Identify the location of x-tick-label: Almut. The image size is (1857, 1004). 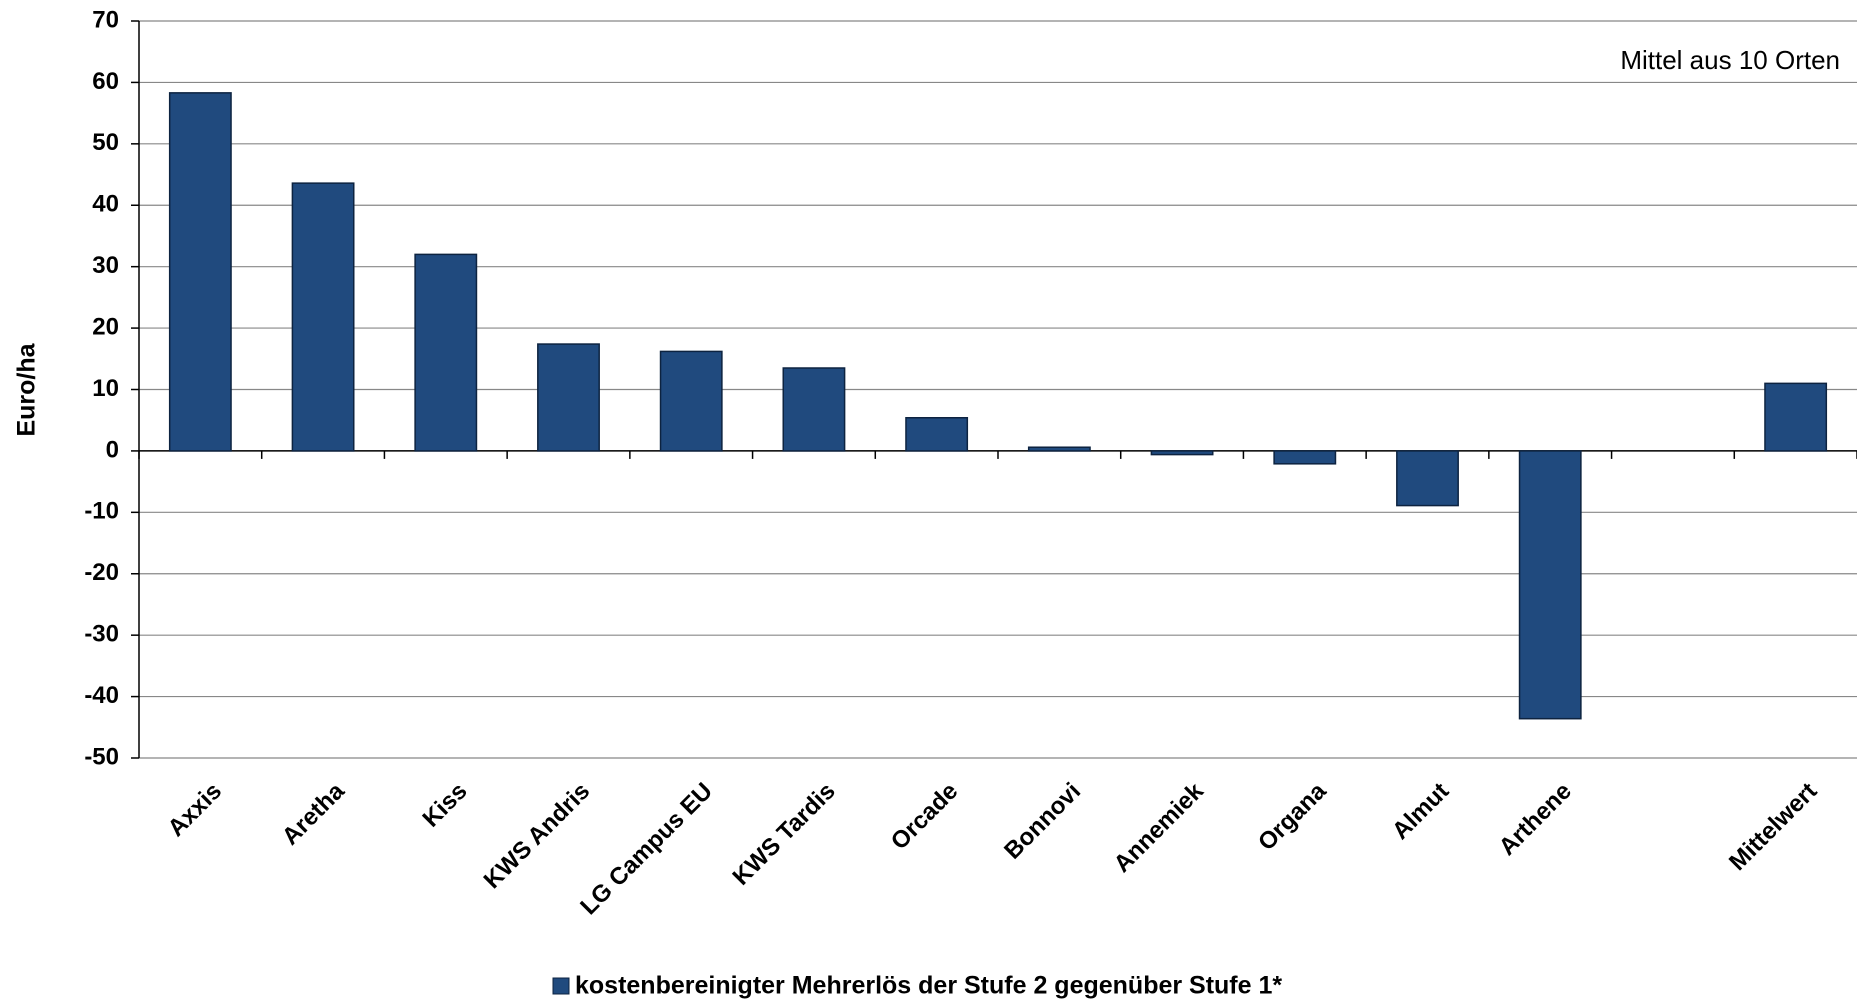
(1420, 811).